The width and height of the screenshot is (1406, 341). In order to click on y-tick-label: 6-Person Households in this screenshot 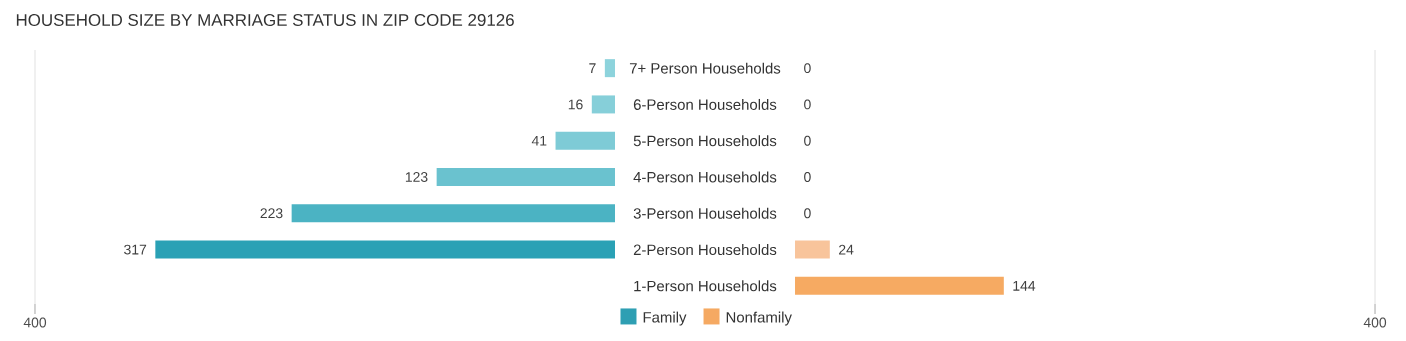, I will do `click(705, 104)`.